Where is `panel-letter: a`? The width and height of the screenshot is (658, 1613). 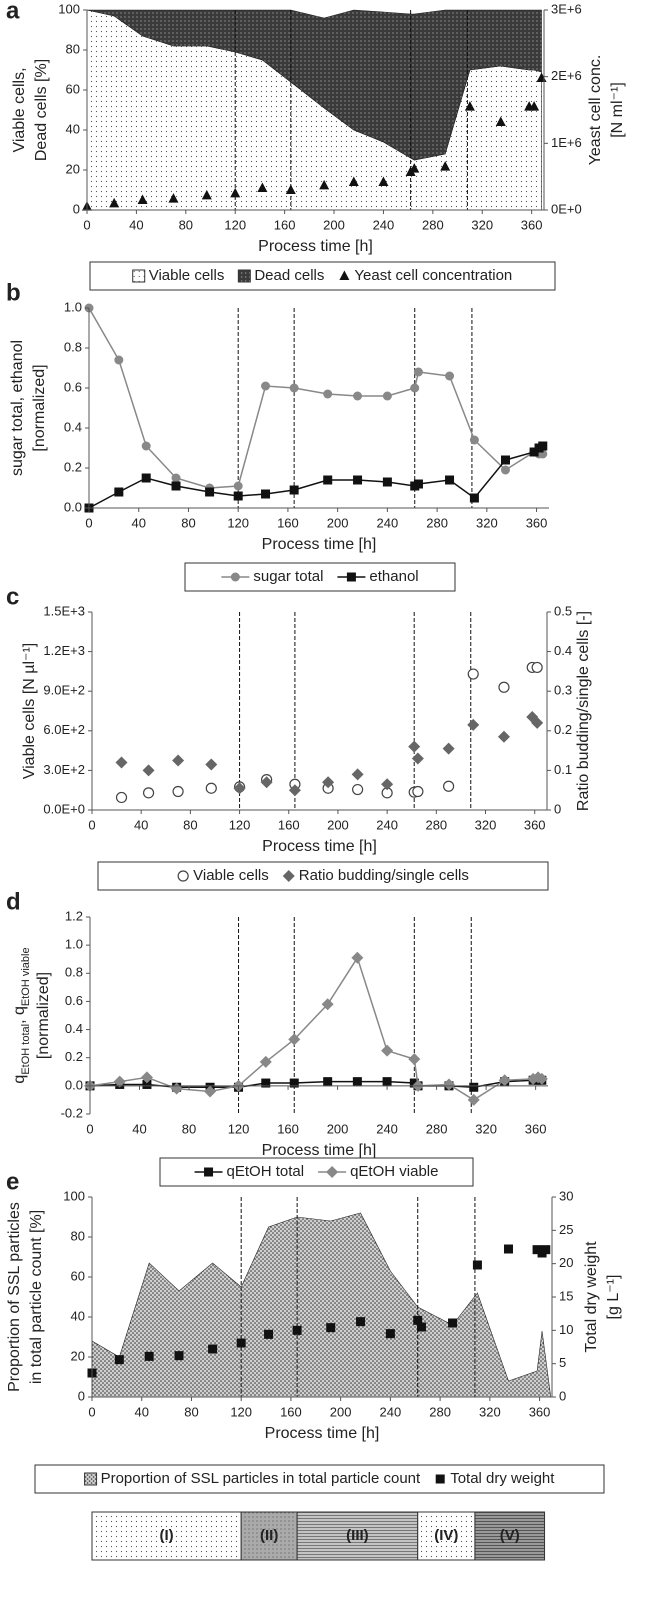 panel-letter: a is located at coordinates (13, 12).